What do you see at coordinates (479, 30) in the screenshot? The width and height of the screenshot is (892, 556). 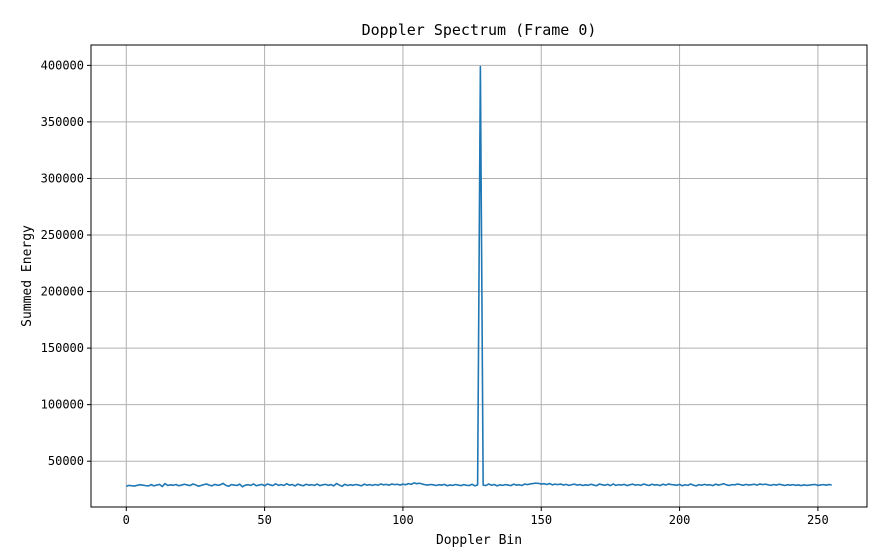 I see `chart-title: Doppler Spectrum (Frame 0)` at bounding box center [479, 30].